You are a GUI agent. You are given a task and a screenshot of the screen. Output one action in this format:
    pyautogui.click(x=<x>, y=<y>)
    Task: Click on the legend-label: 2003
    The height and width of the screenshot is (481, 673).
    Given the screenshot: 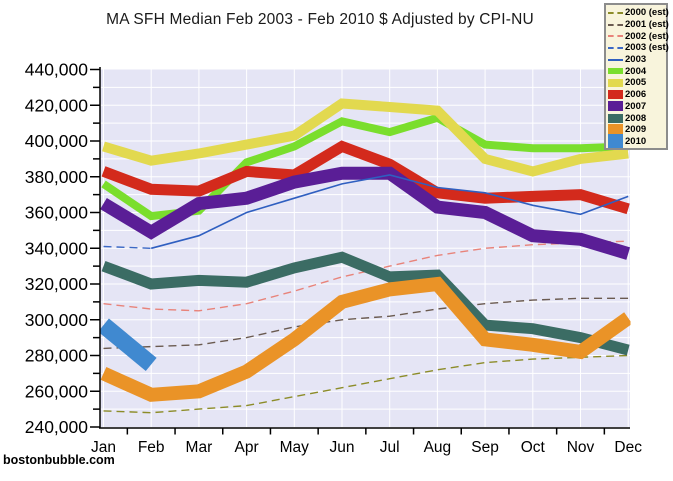 What is the action you would take?
    pyautogui.click(x=636, y=60)
    